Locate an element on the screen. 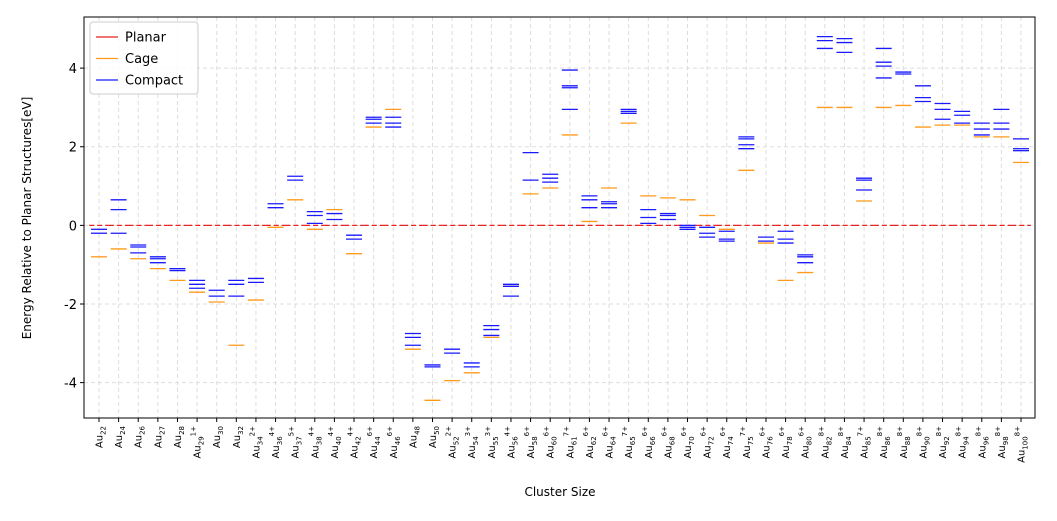 This screenshot has height=521, width=1057. size: 64 is located at coordinates (614, 440).